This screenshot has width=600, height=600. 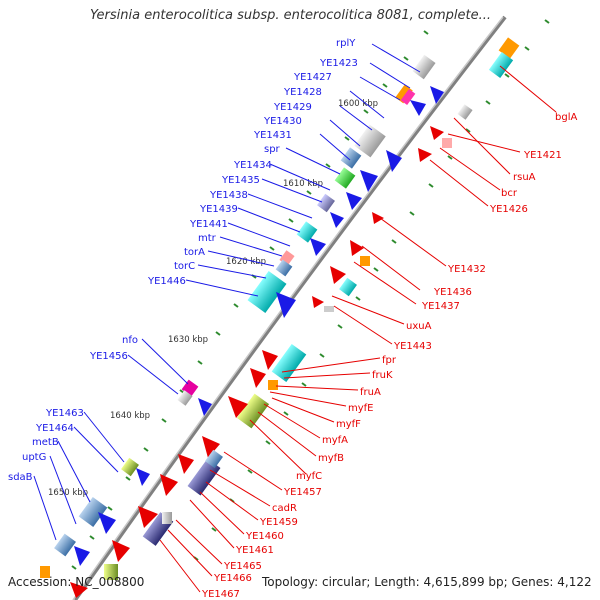 I want to click on scale-label: 1650 kbp, so click(x=68, y=493).